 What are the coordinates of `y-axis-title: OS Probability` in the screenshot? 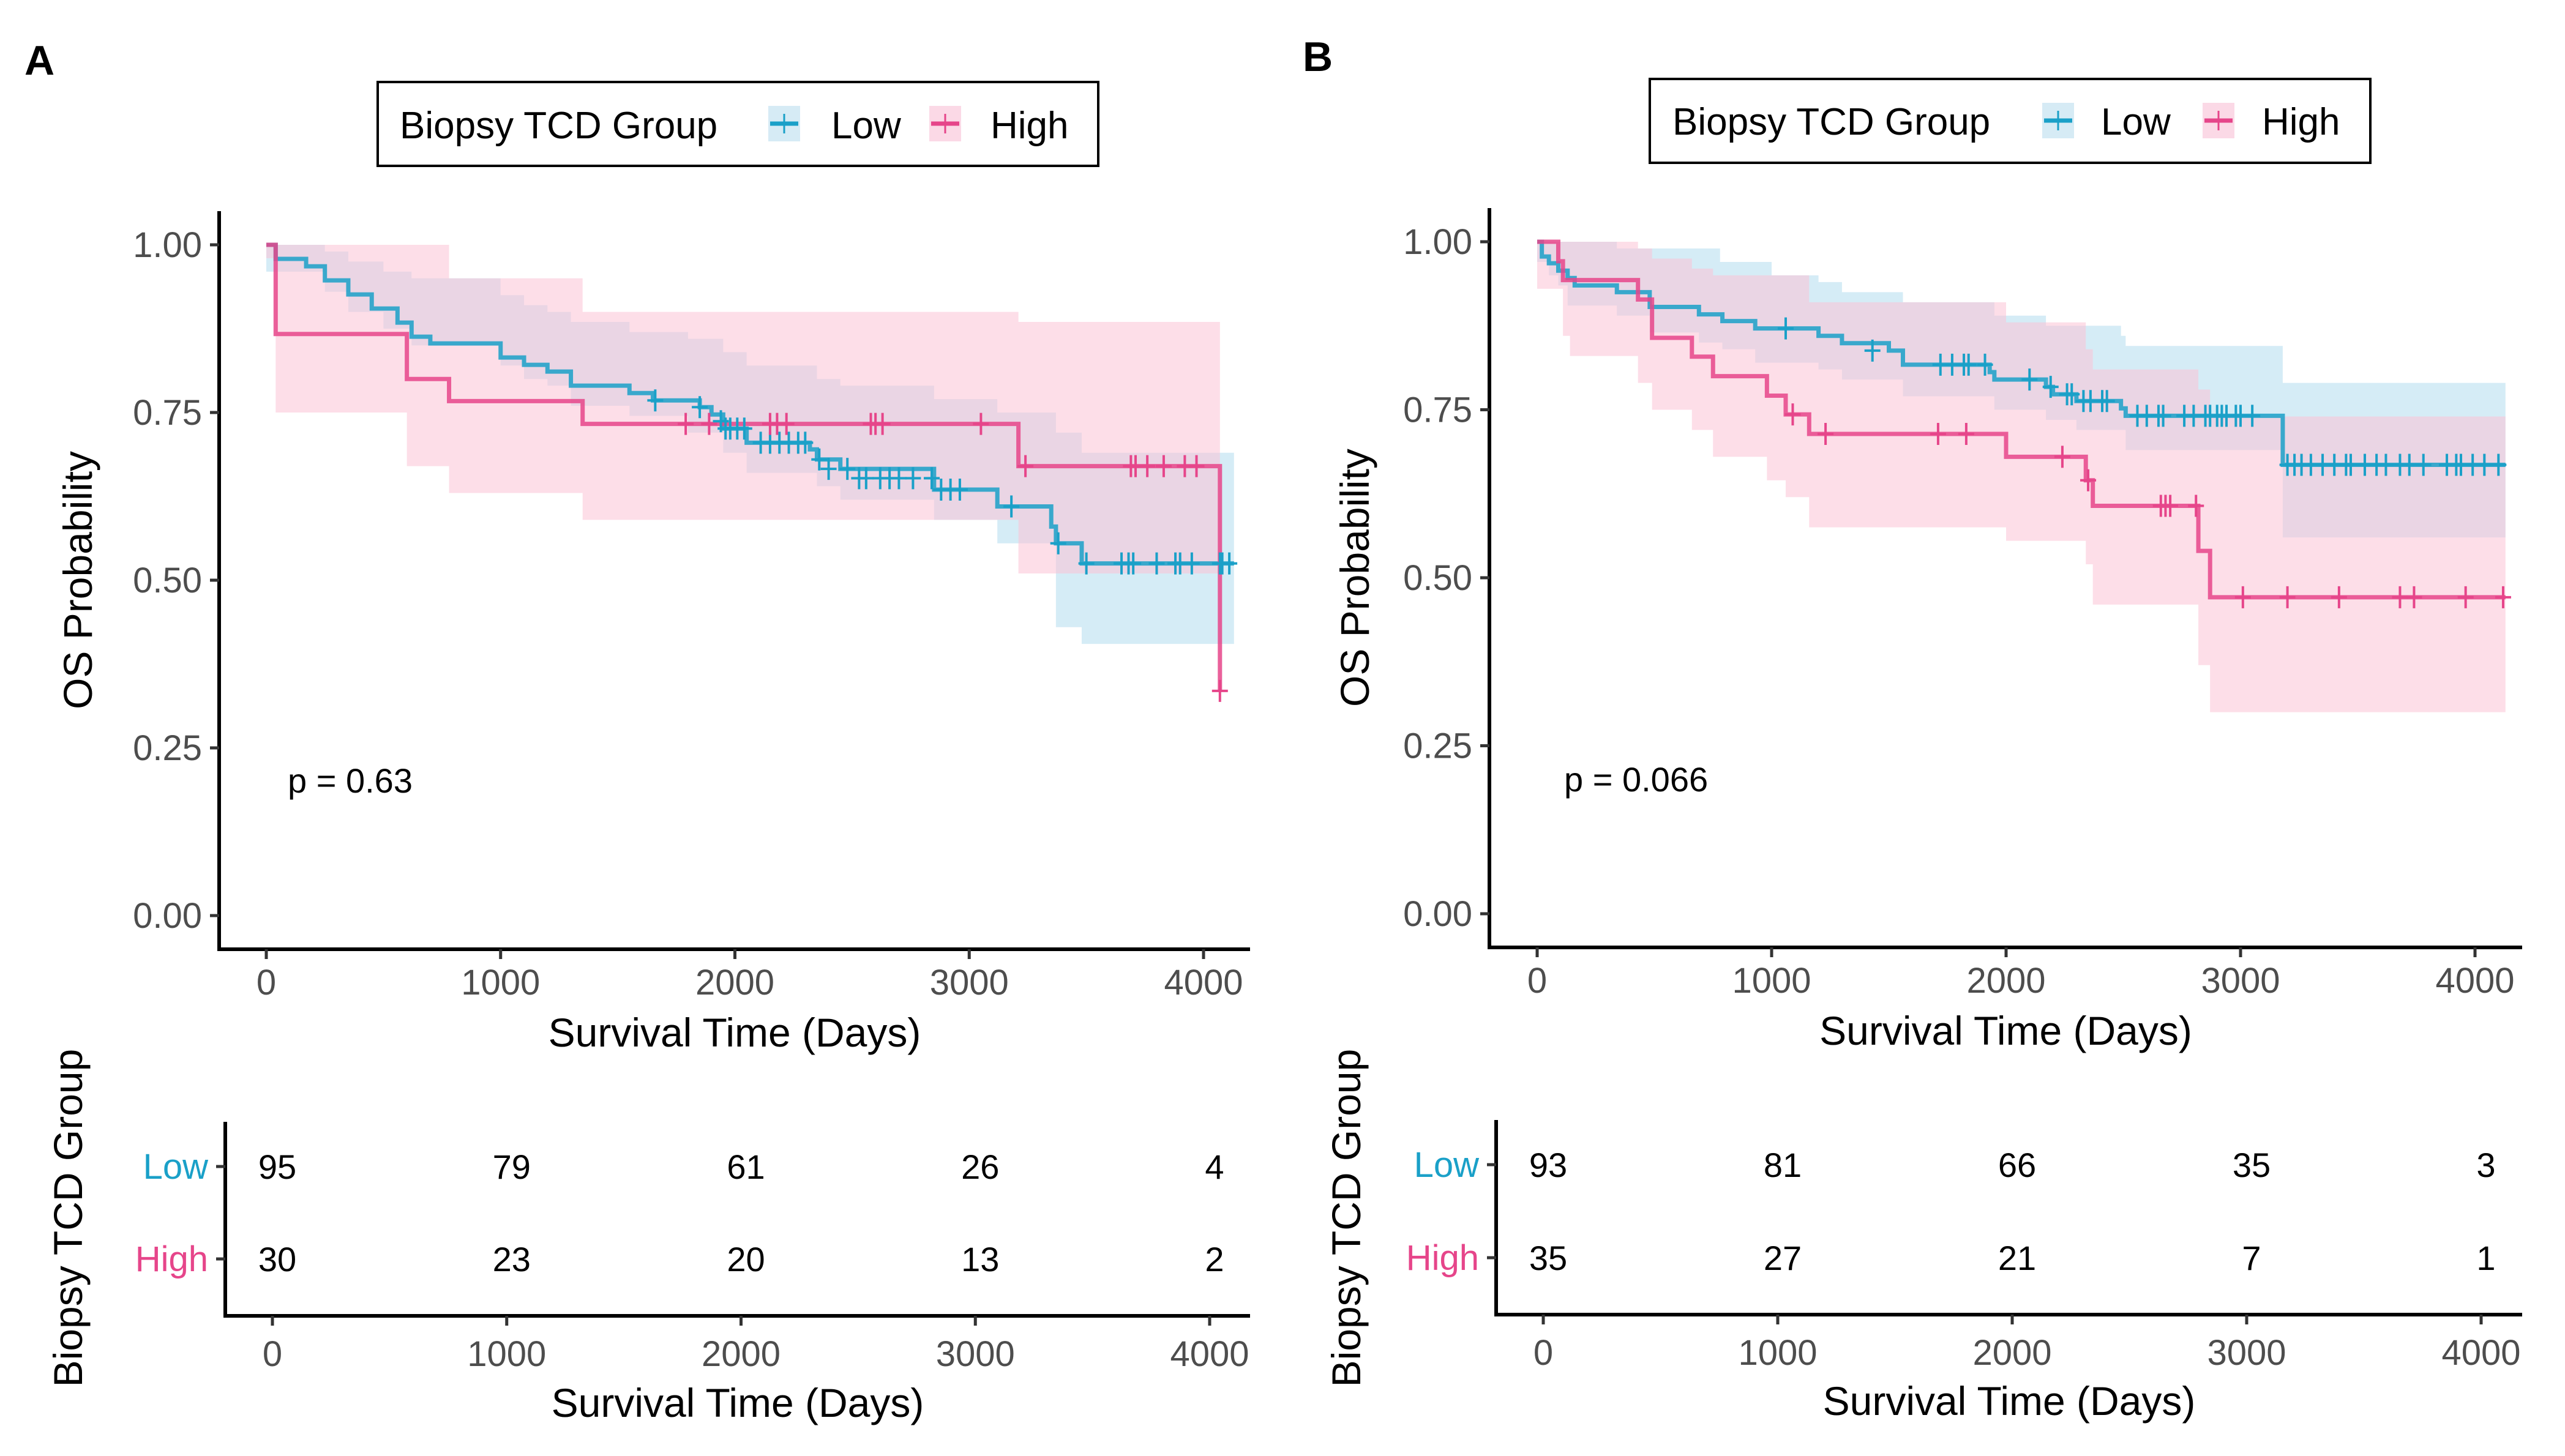 It's located at (77, 580).